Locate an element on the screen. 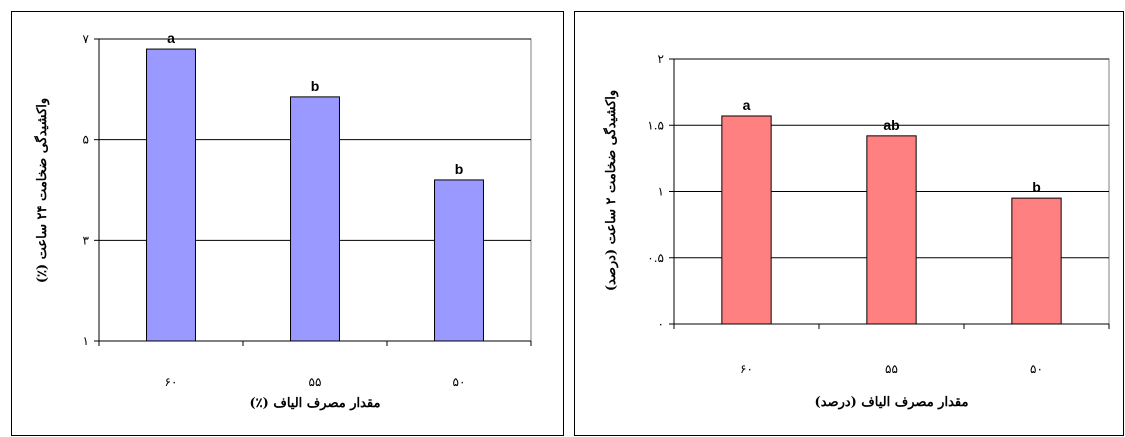  y-tick-label: ۳ is located at coordinates (86, 240).